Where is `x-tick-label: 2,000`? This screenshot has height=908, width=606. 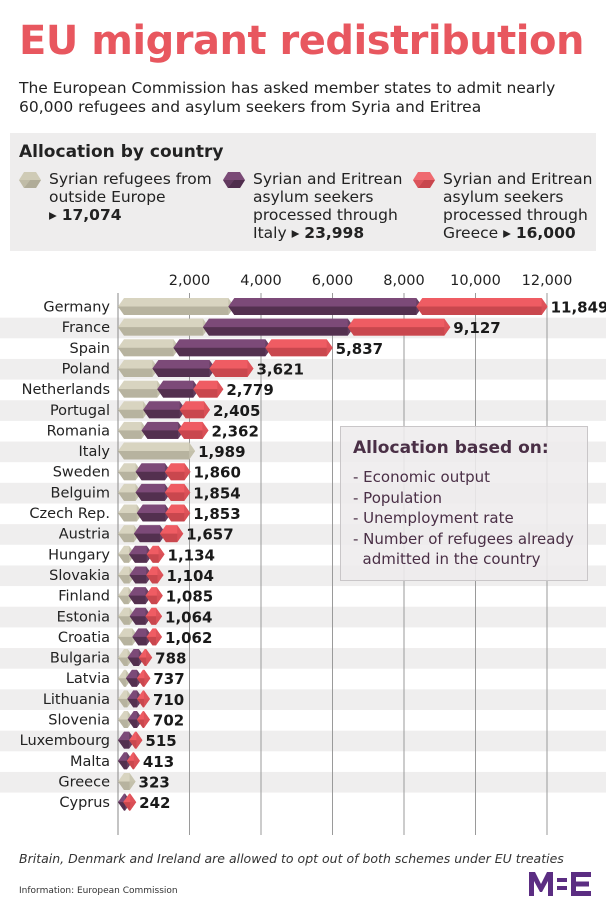
x-tick-label: 2,000 is located at coordinates (190, 281).